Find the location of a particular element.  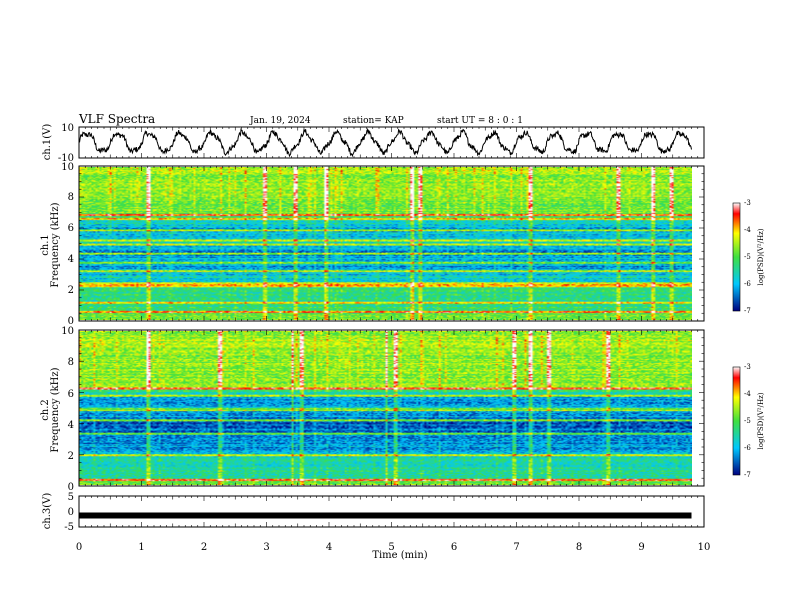

ch2-ytick-6: 6 is located at coordinates (71, 394).